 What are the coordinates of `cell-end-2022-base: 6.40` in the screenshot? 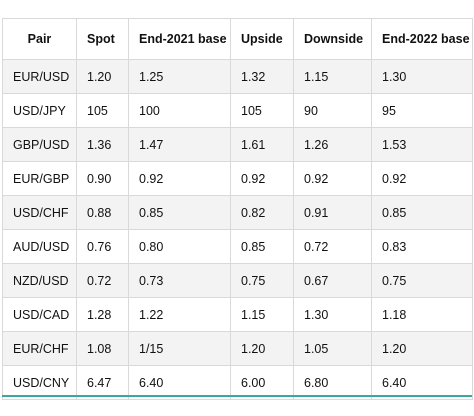 It's located at (422, 382).